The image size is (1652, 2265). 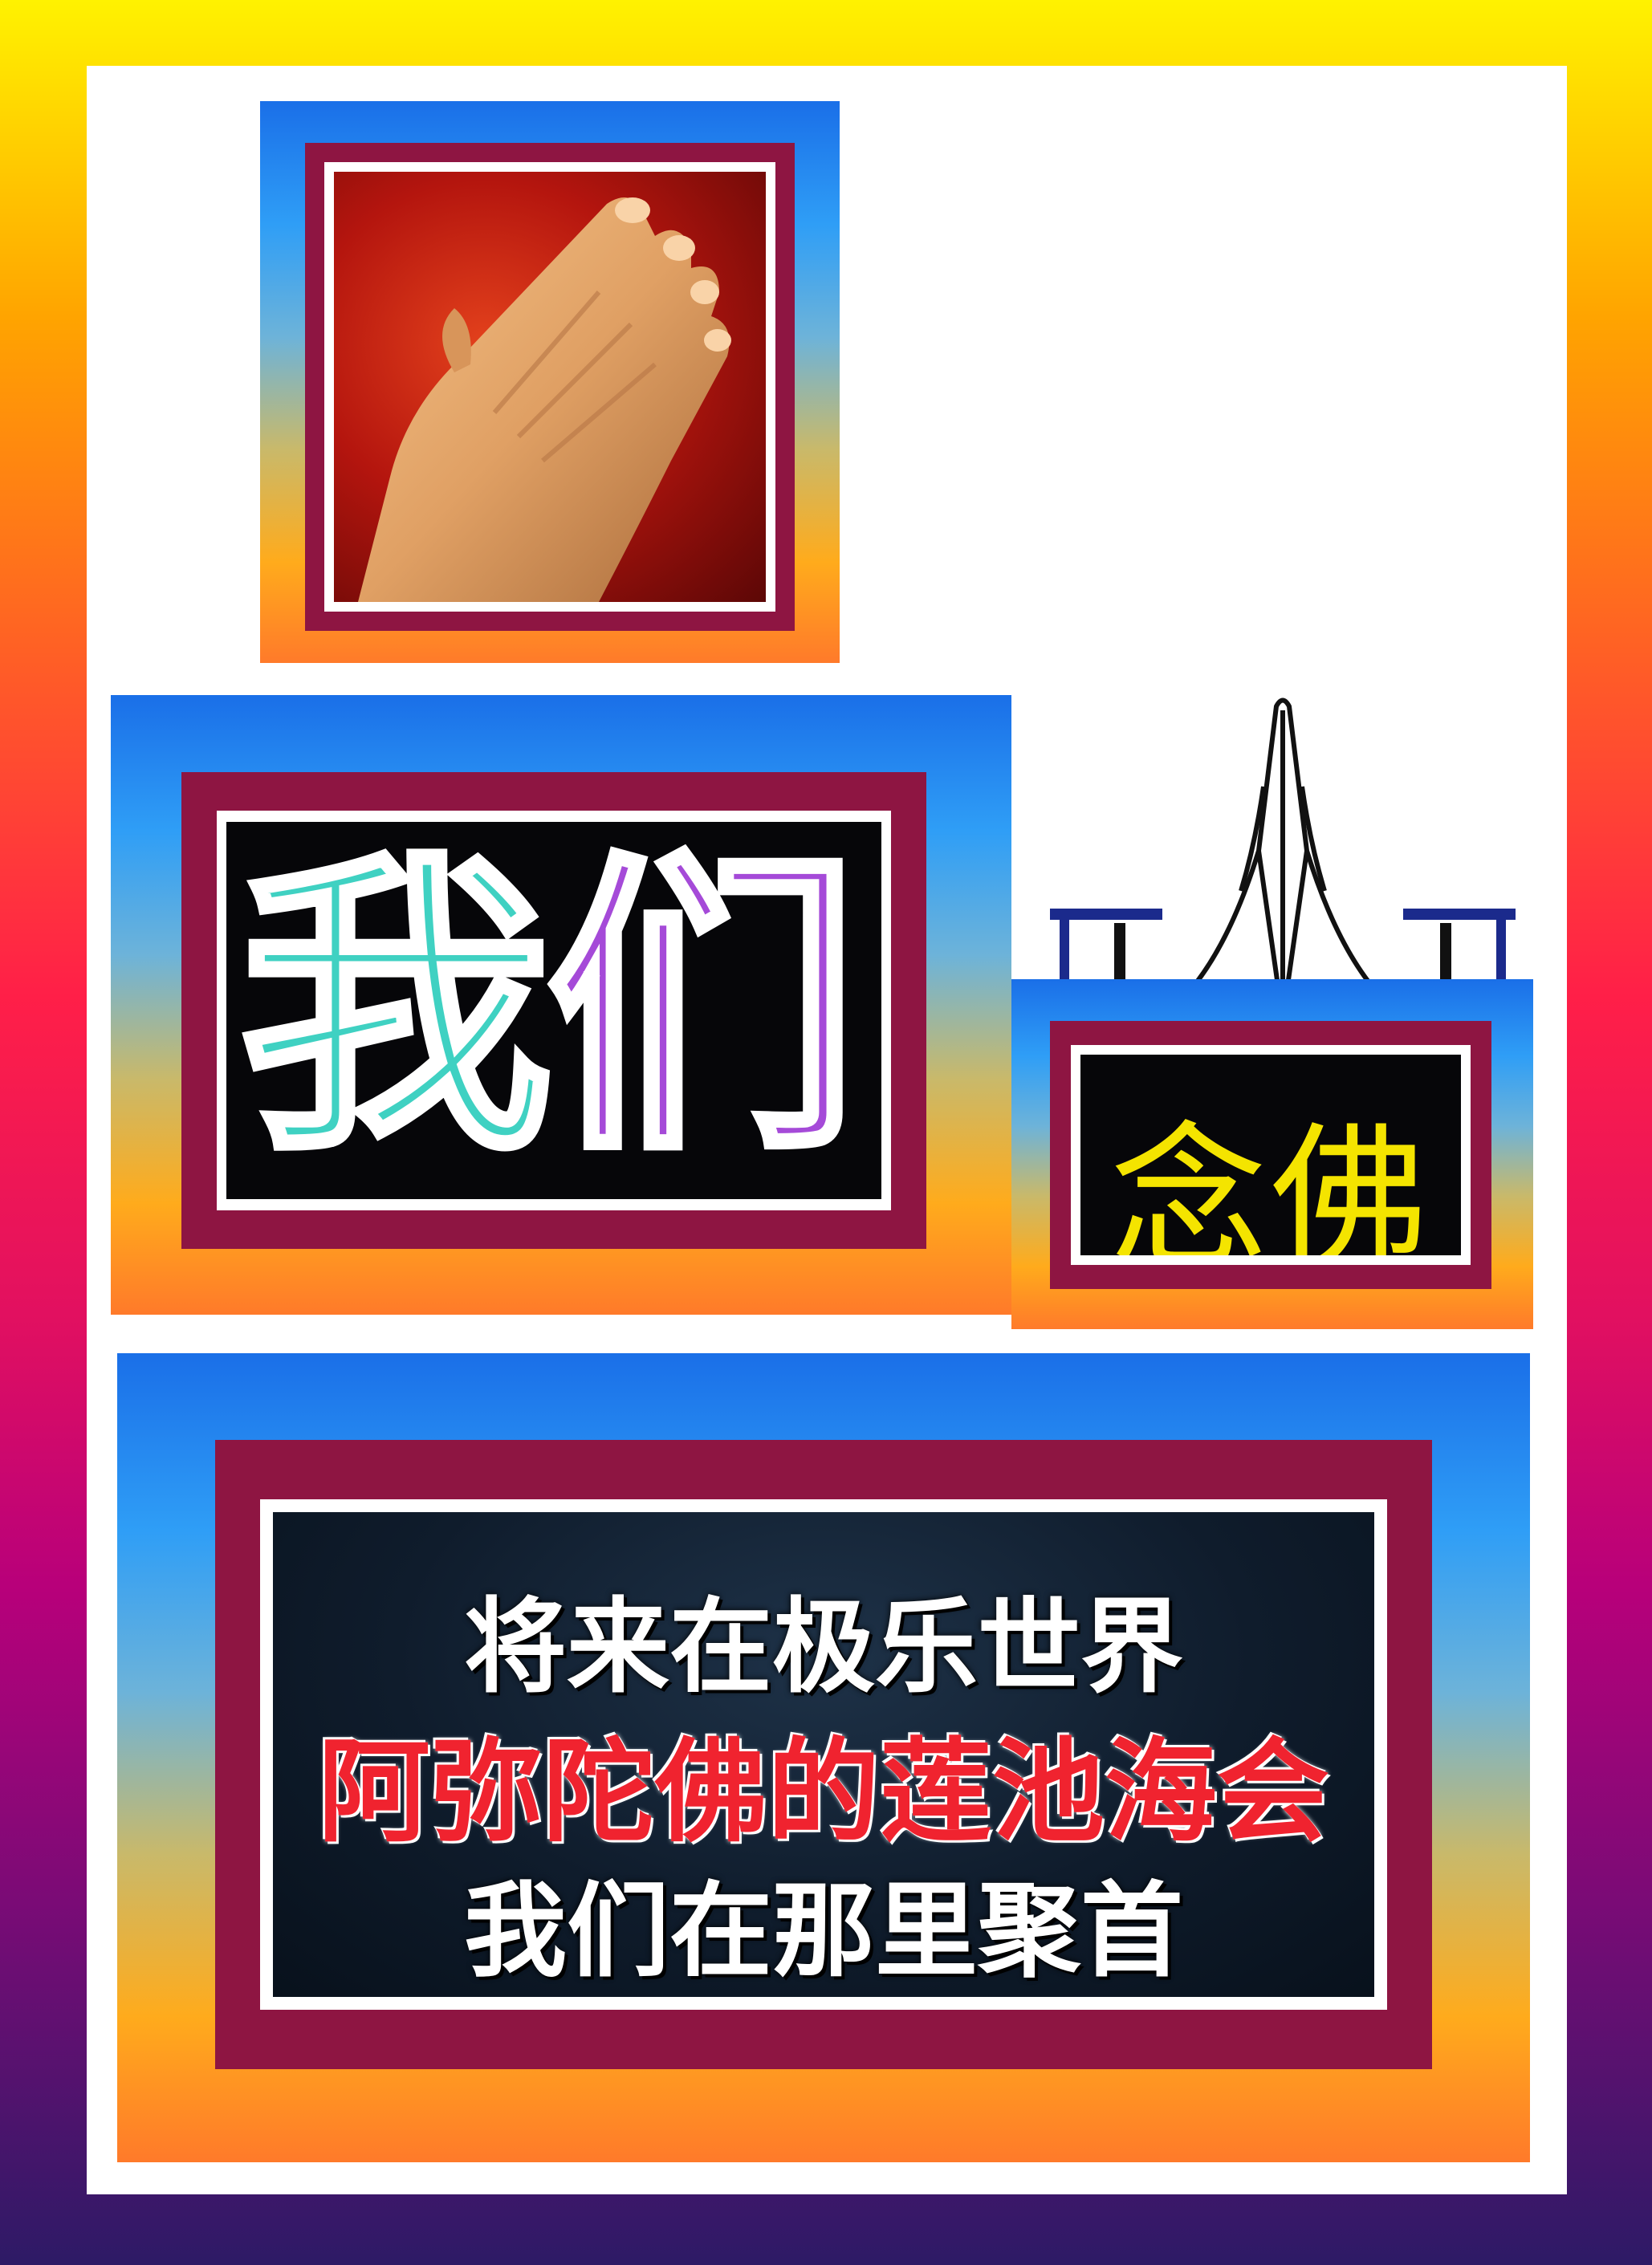 I want to click on chant-box: 念佛, so click(x=1270, y=1155).